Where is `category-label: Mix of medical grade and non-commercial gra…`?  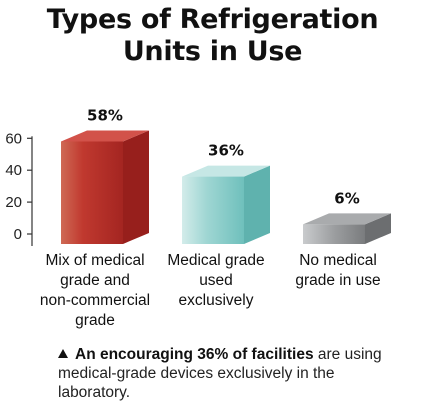
category-label: Mix of medical grade and non-commercial gra… is located at coordinates (95, 290).